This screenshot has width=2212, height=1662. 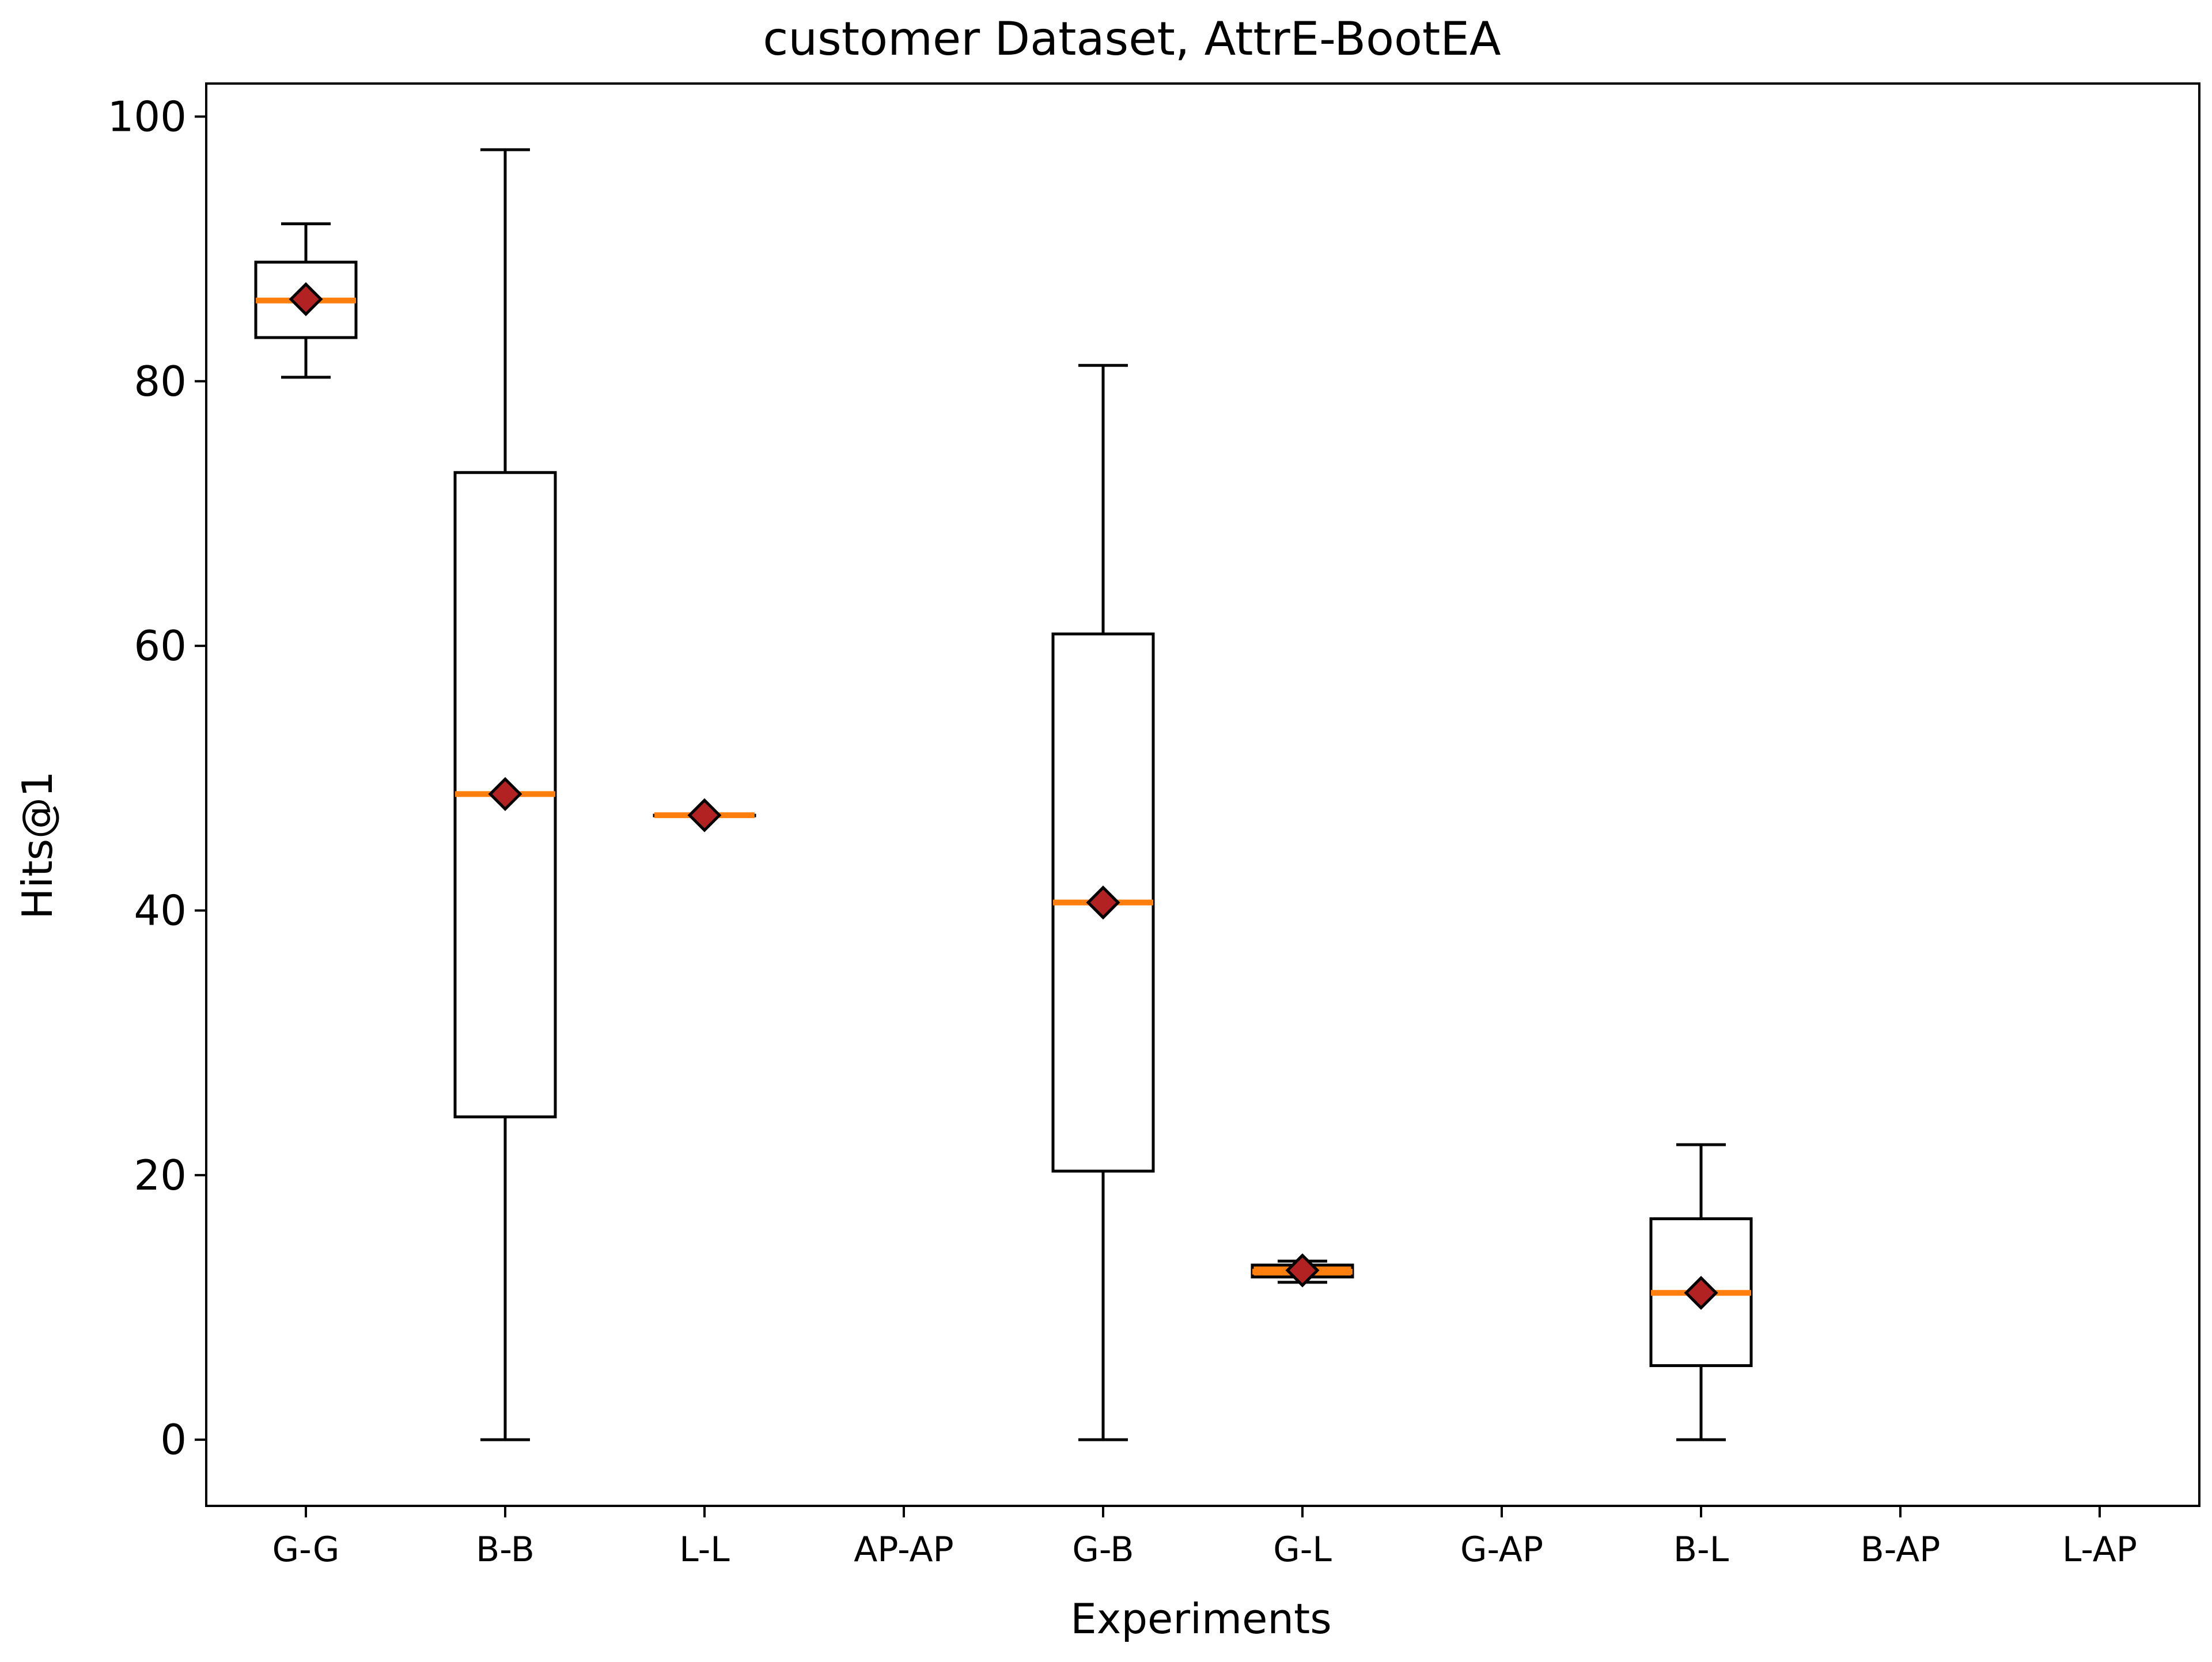 I want to click on y-axis-label: Hits@1, so click(x=37, y=845).